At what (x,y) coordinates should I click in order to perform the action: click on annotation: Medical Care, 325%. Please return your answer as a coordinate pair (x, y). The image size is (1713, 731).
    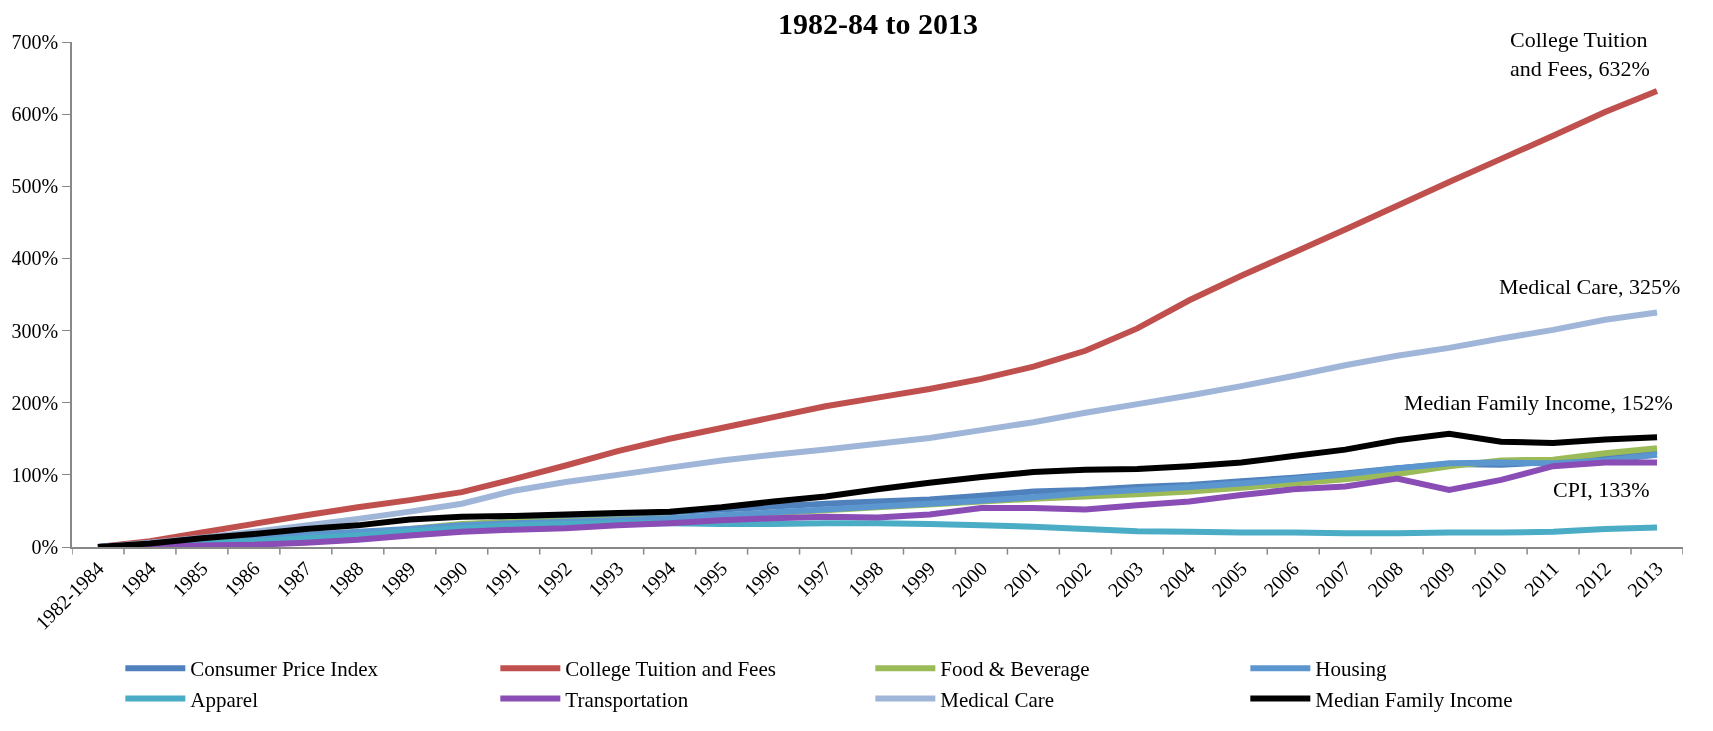
    Looking at the image, I should click on (1590, 286).